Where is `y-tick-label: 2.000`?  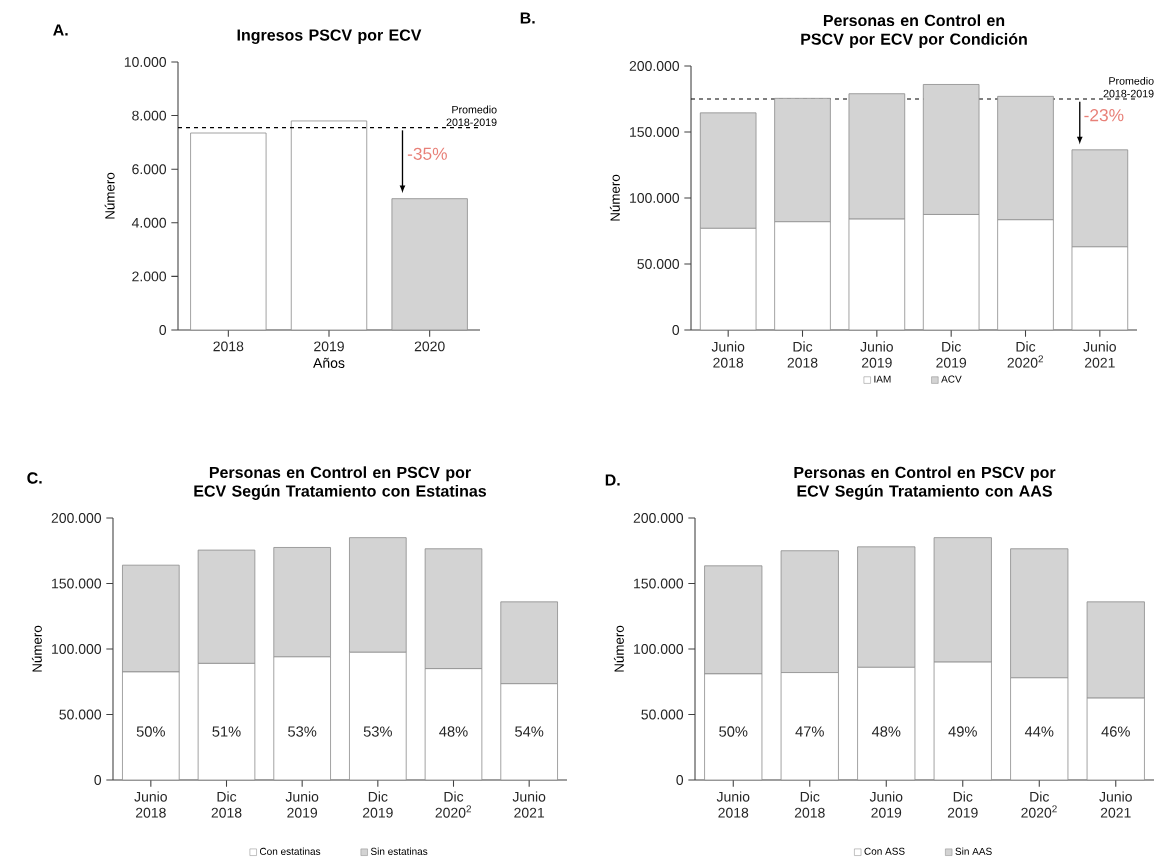
y-tick-label: 2.000 is located at coordinates (149, 276).